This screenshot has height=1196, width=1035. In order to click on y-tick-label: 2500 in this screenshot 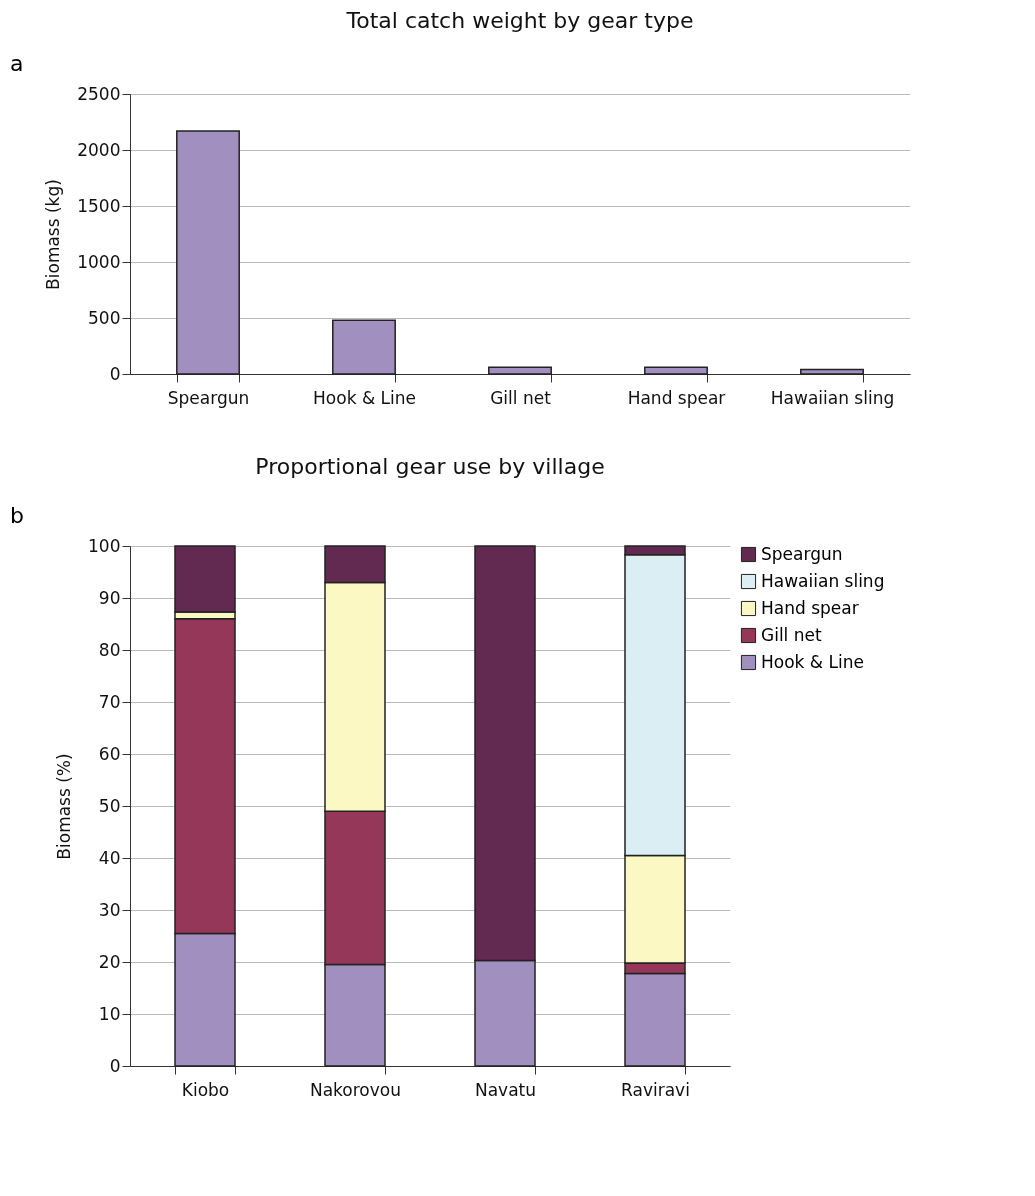, I will do `click(99, 93)`.